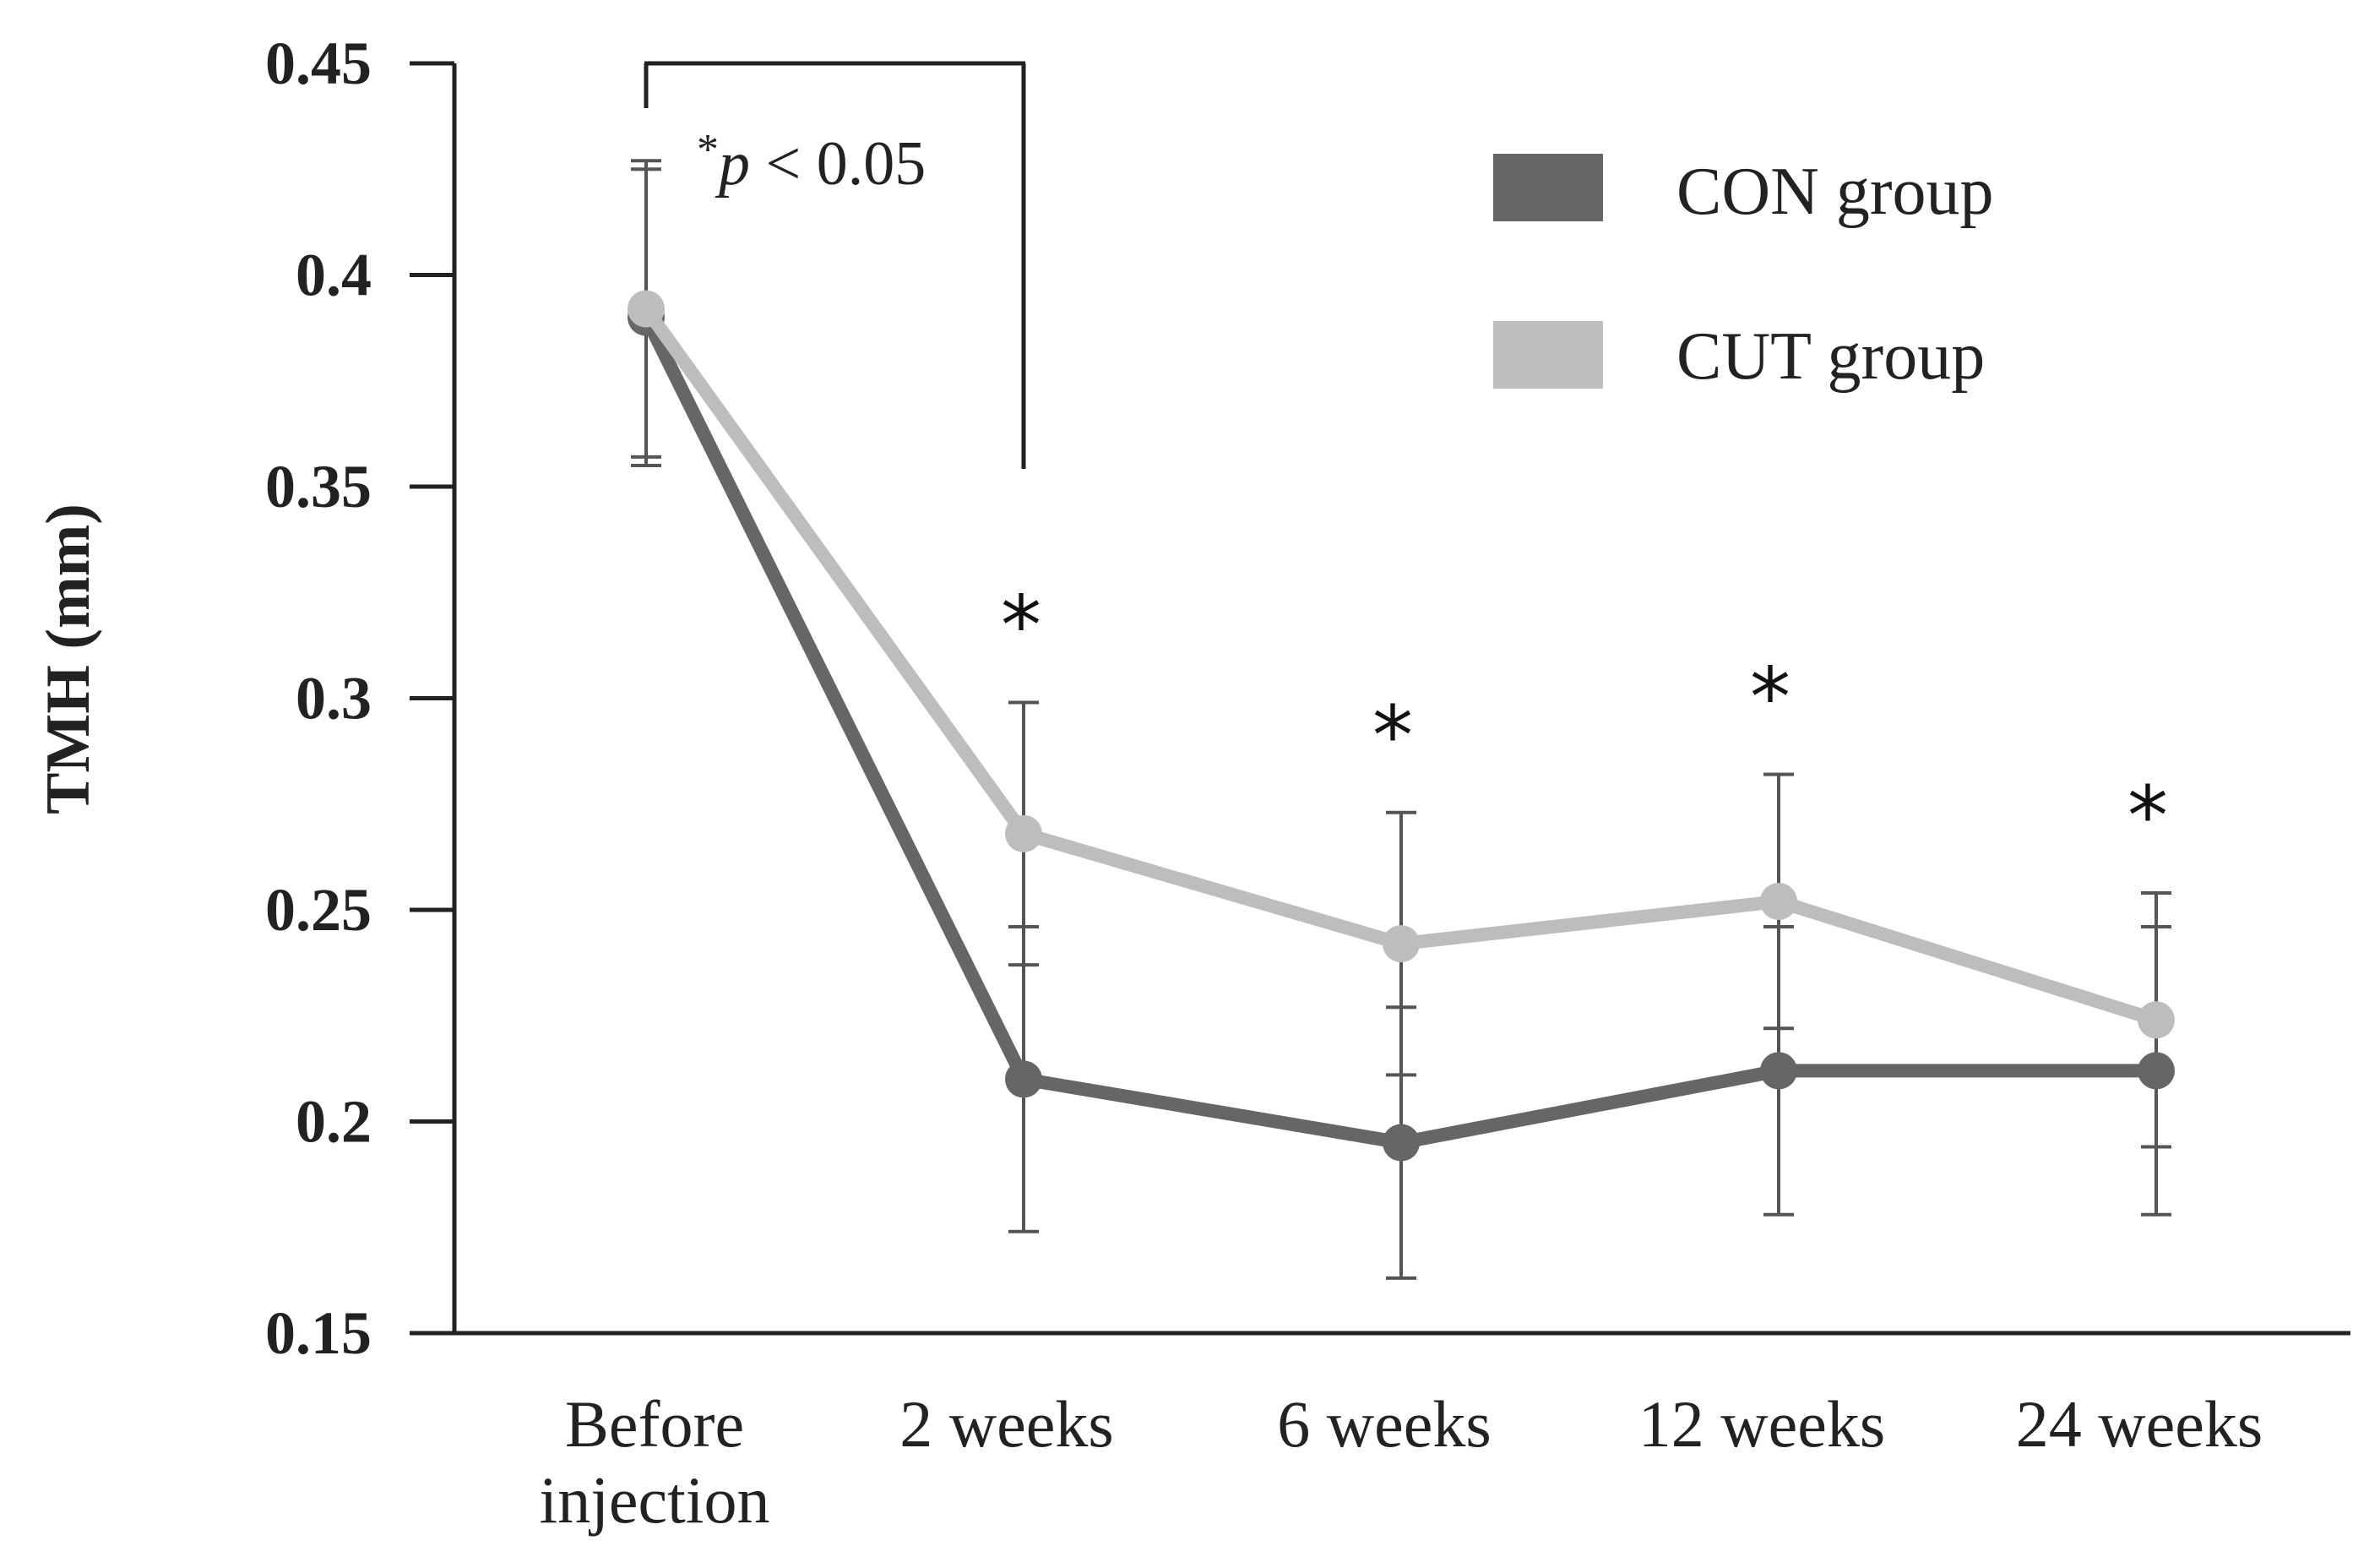  Describe the element at coordinates (318, 486) in the screenshot. I see `y-tick-label-4: 0.35` at that location.